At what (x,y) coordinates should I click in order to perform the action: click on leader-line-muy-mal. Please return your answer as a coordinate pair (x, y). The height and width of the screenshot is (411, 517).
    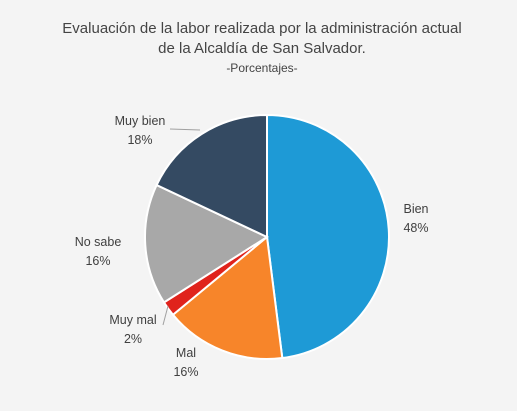
    Looking at the image, I should click on (165, 315).